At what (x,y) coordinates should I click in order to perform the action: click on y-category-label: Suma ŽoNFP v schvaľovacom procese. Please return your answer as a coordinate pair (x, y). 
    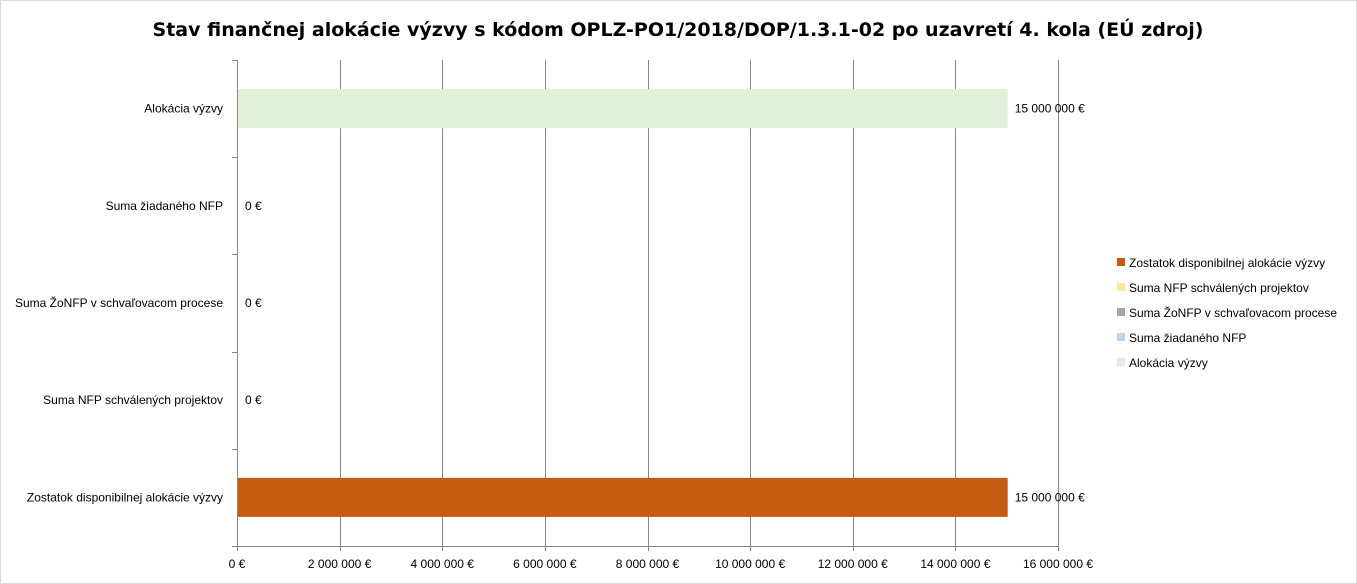
    Looking at the image, I should click on (119, 302).